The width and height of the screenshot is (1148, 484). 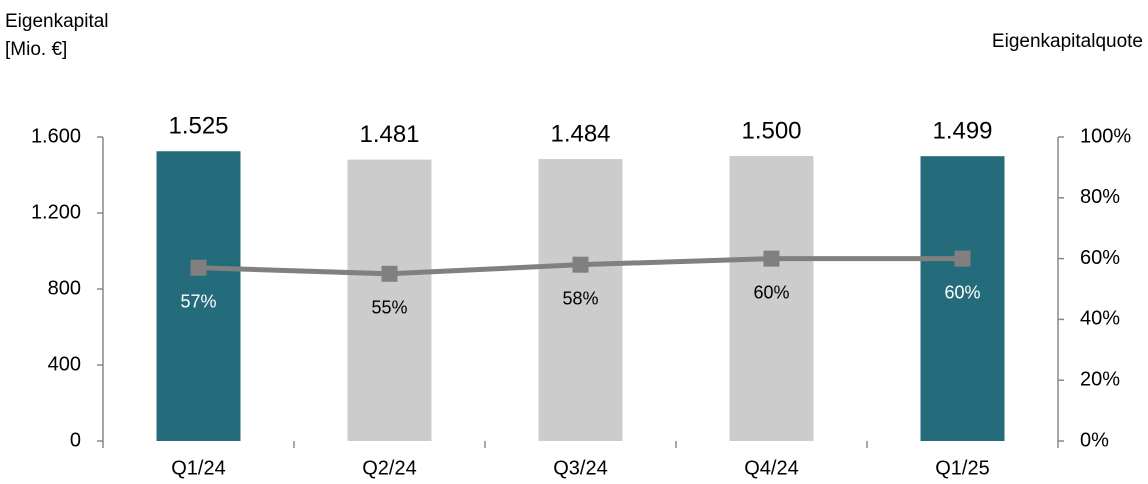 What do you see at coordinates (389, 308) in the screenshot?
I see `line-value-label: 55%` at bounding box center [389, 308].